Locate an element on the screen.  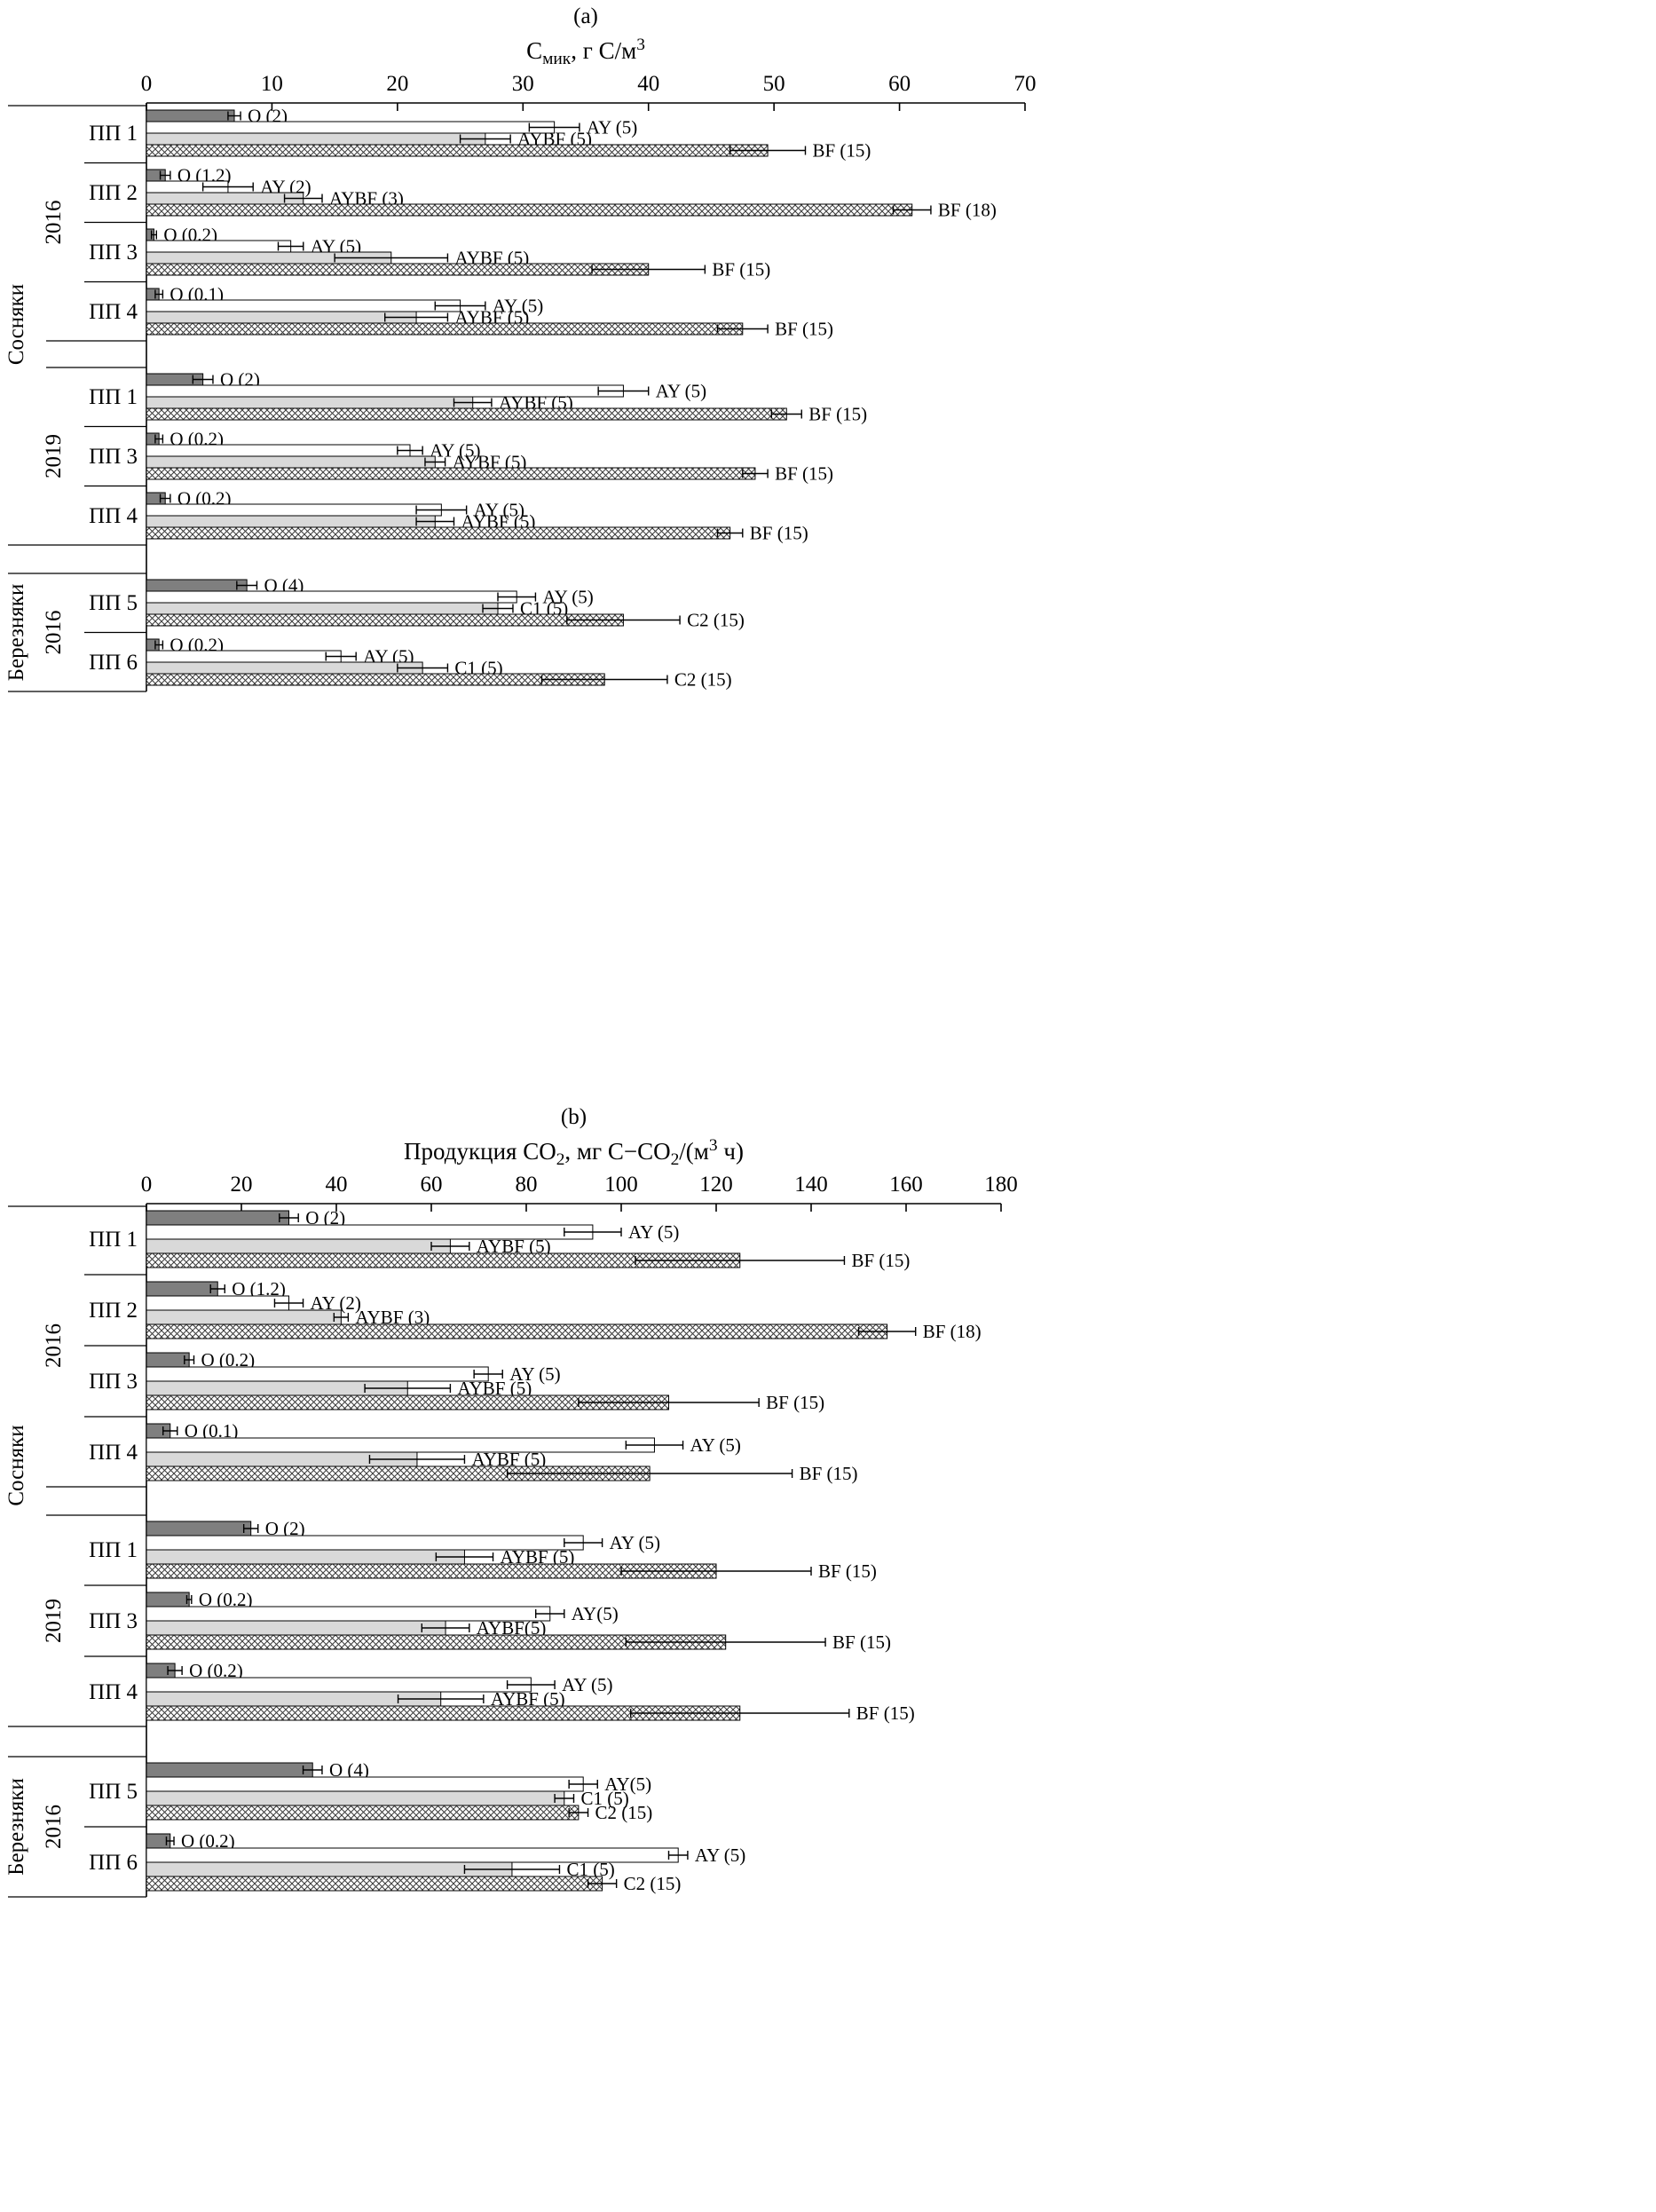
x-tick-label: 10 is located at coordinates (272, 84).